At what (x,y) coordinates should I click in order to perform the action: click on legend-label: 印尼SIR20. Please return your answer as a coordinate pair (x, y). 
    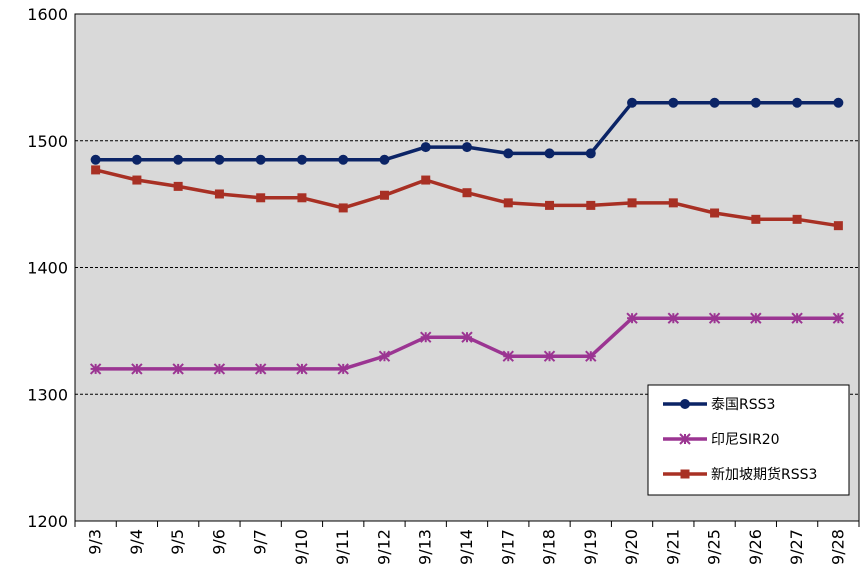
    Looking at the image, I should click on (745, 440).